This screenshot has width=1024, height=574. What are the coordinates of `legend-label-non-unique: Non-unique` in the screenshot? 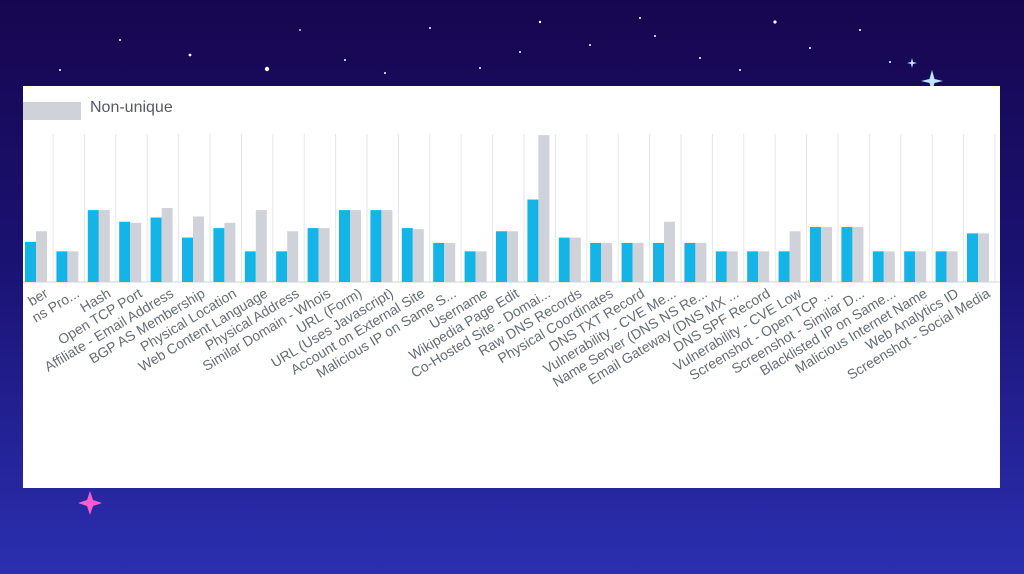 It's located at (131, 107).